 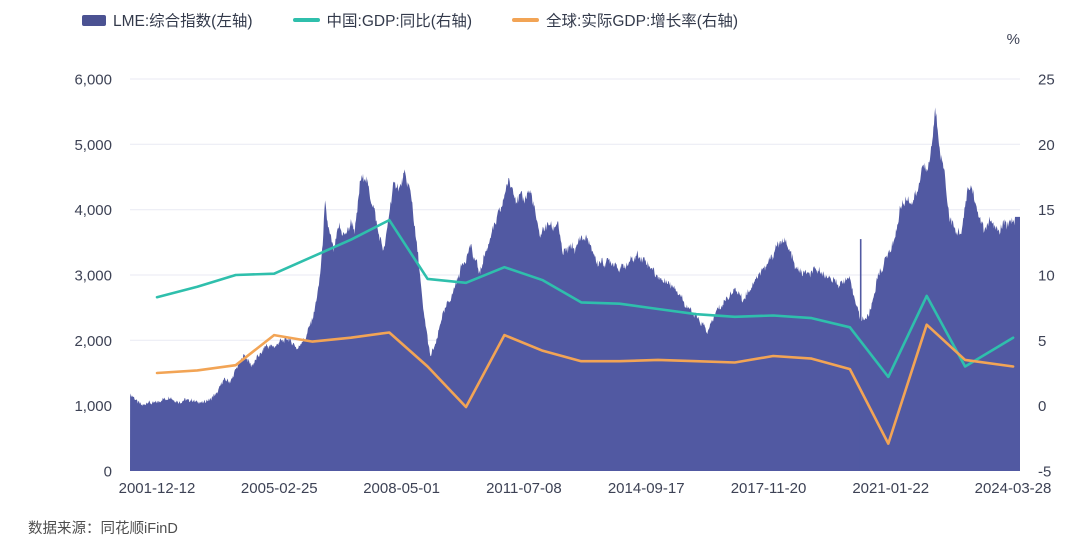 What do you see at coordinates (1046, 276) in the screenshot?
I see `right-axis-tick-label: 10` at bounding box center [1046, 276].